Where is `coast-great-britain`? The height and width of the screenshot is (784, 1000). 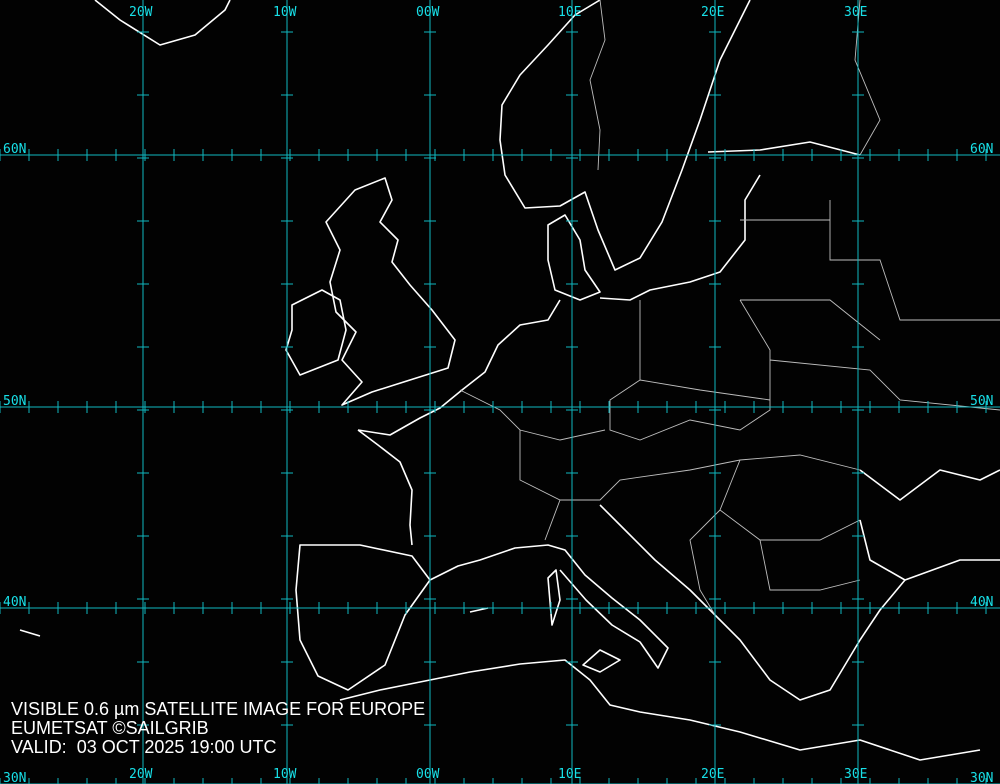 coast-great-britain is located at coordinates (390, 291).